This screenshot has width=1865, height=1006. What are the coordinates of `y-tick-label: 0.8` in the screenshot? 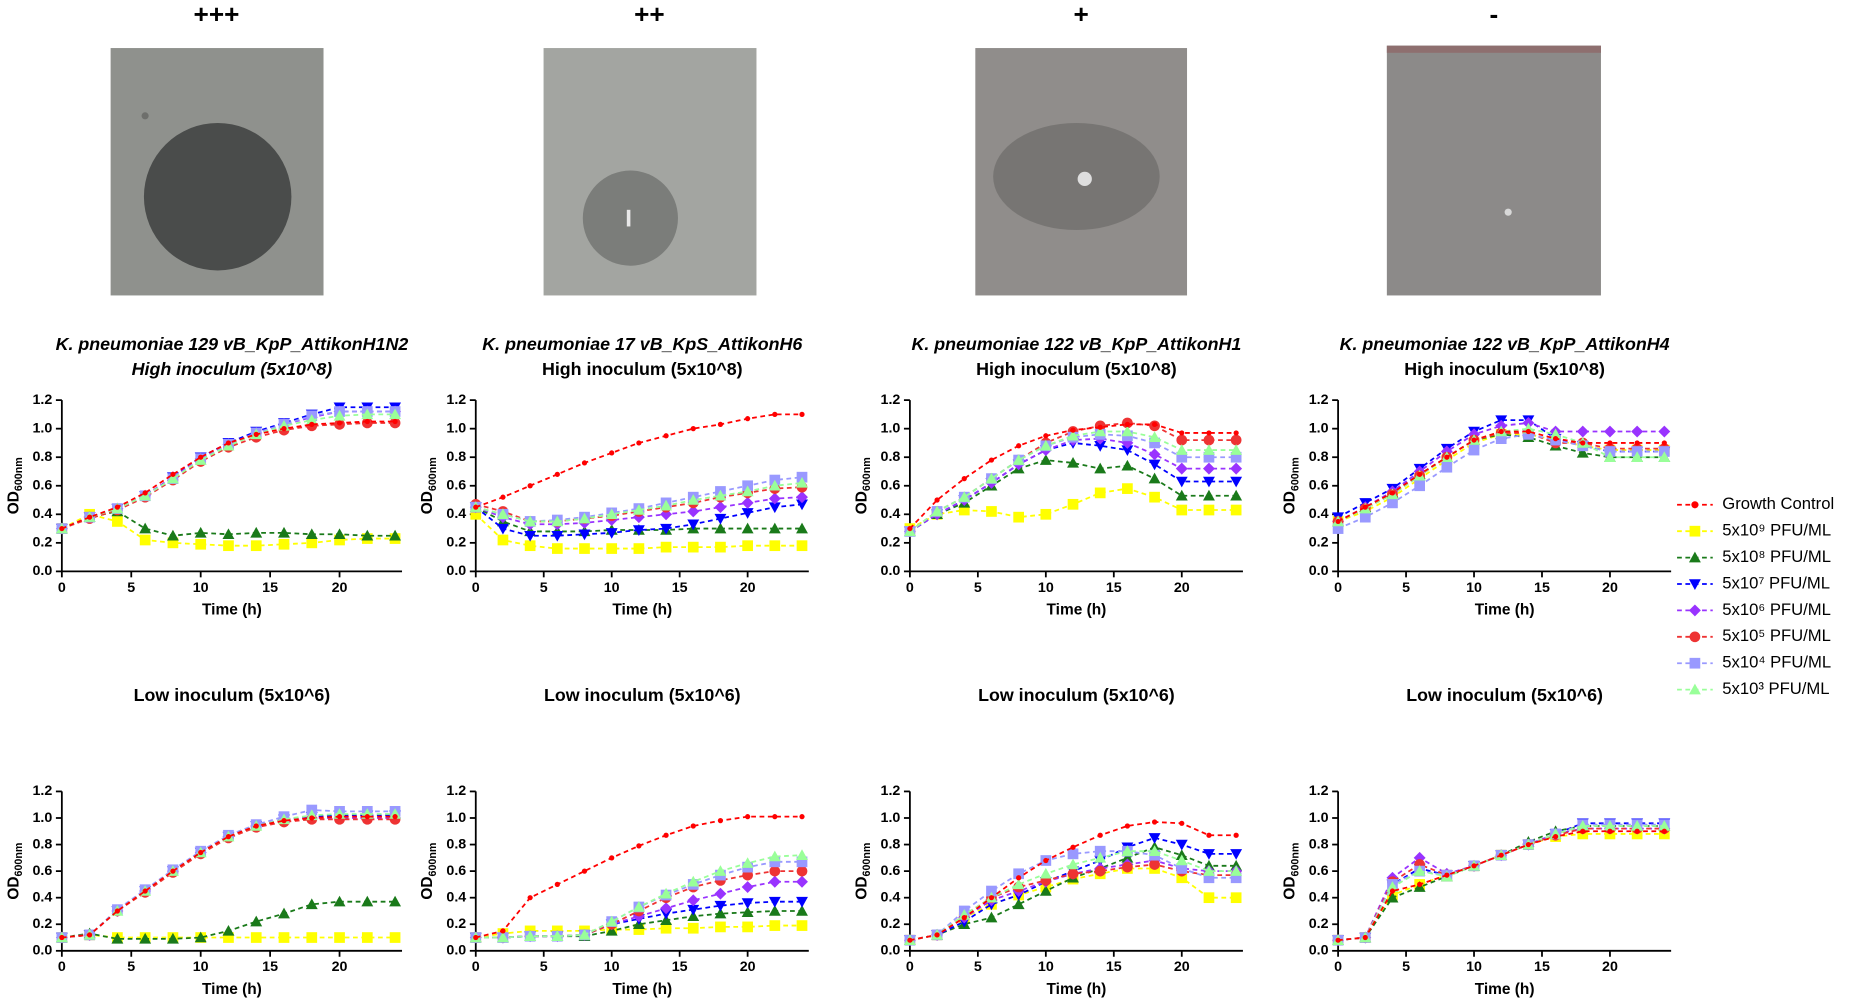 It's located at (456, 844).